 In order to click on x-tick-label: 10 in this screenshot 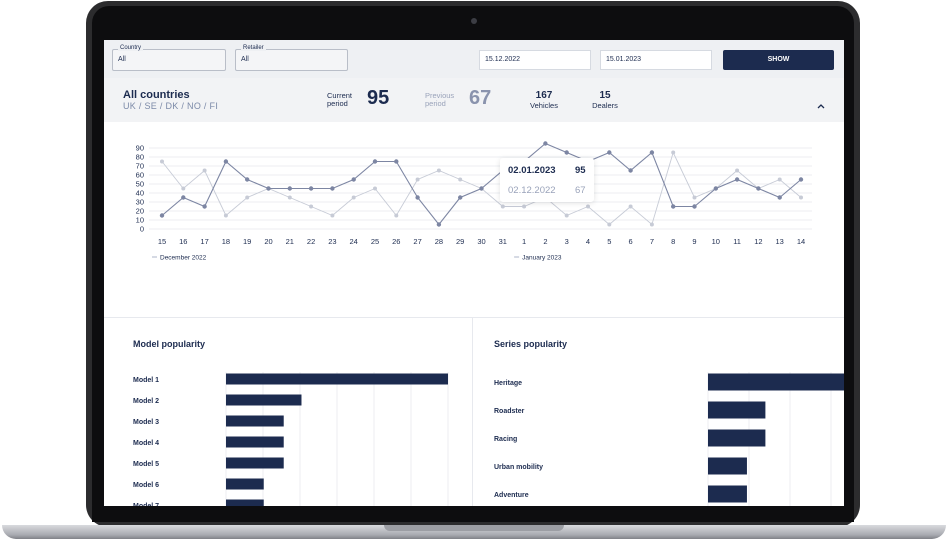, I will do `click(716, 241)`.